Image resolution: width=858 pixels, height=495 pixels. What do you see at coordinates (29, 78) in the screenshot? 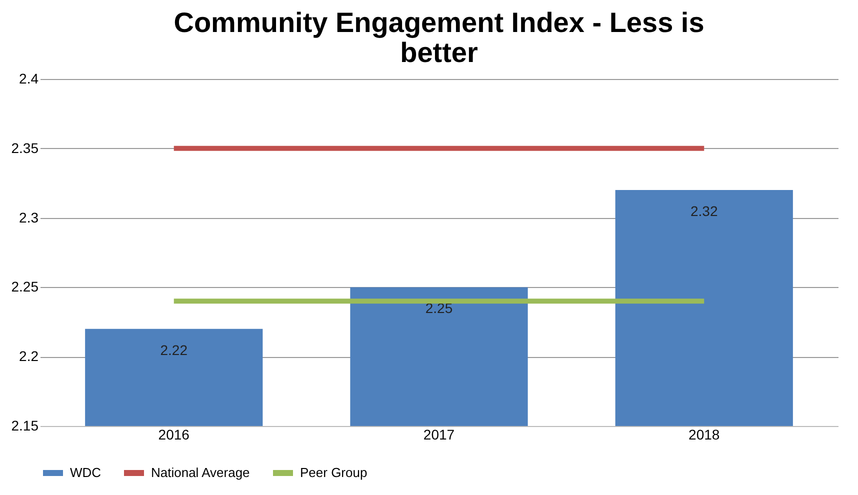
I see `y-tick-label: 2.4` at bounding box center [29, 78].